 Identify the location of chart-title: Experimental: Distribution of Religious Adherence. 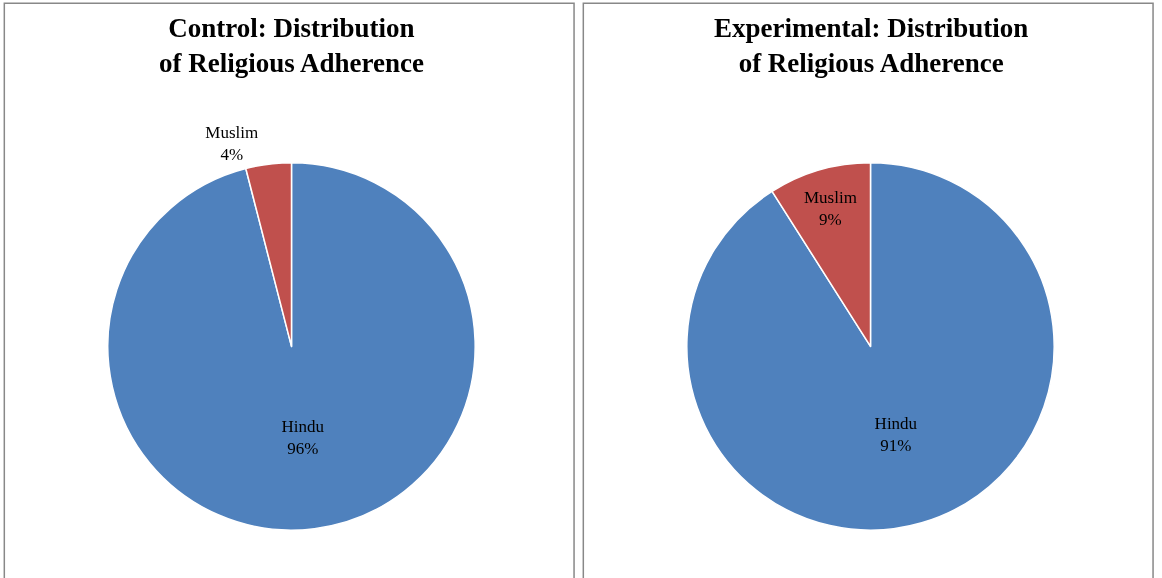
(871, 46).